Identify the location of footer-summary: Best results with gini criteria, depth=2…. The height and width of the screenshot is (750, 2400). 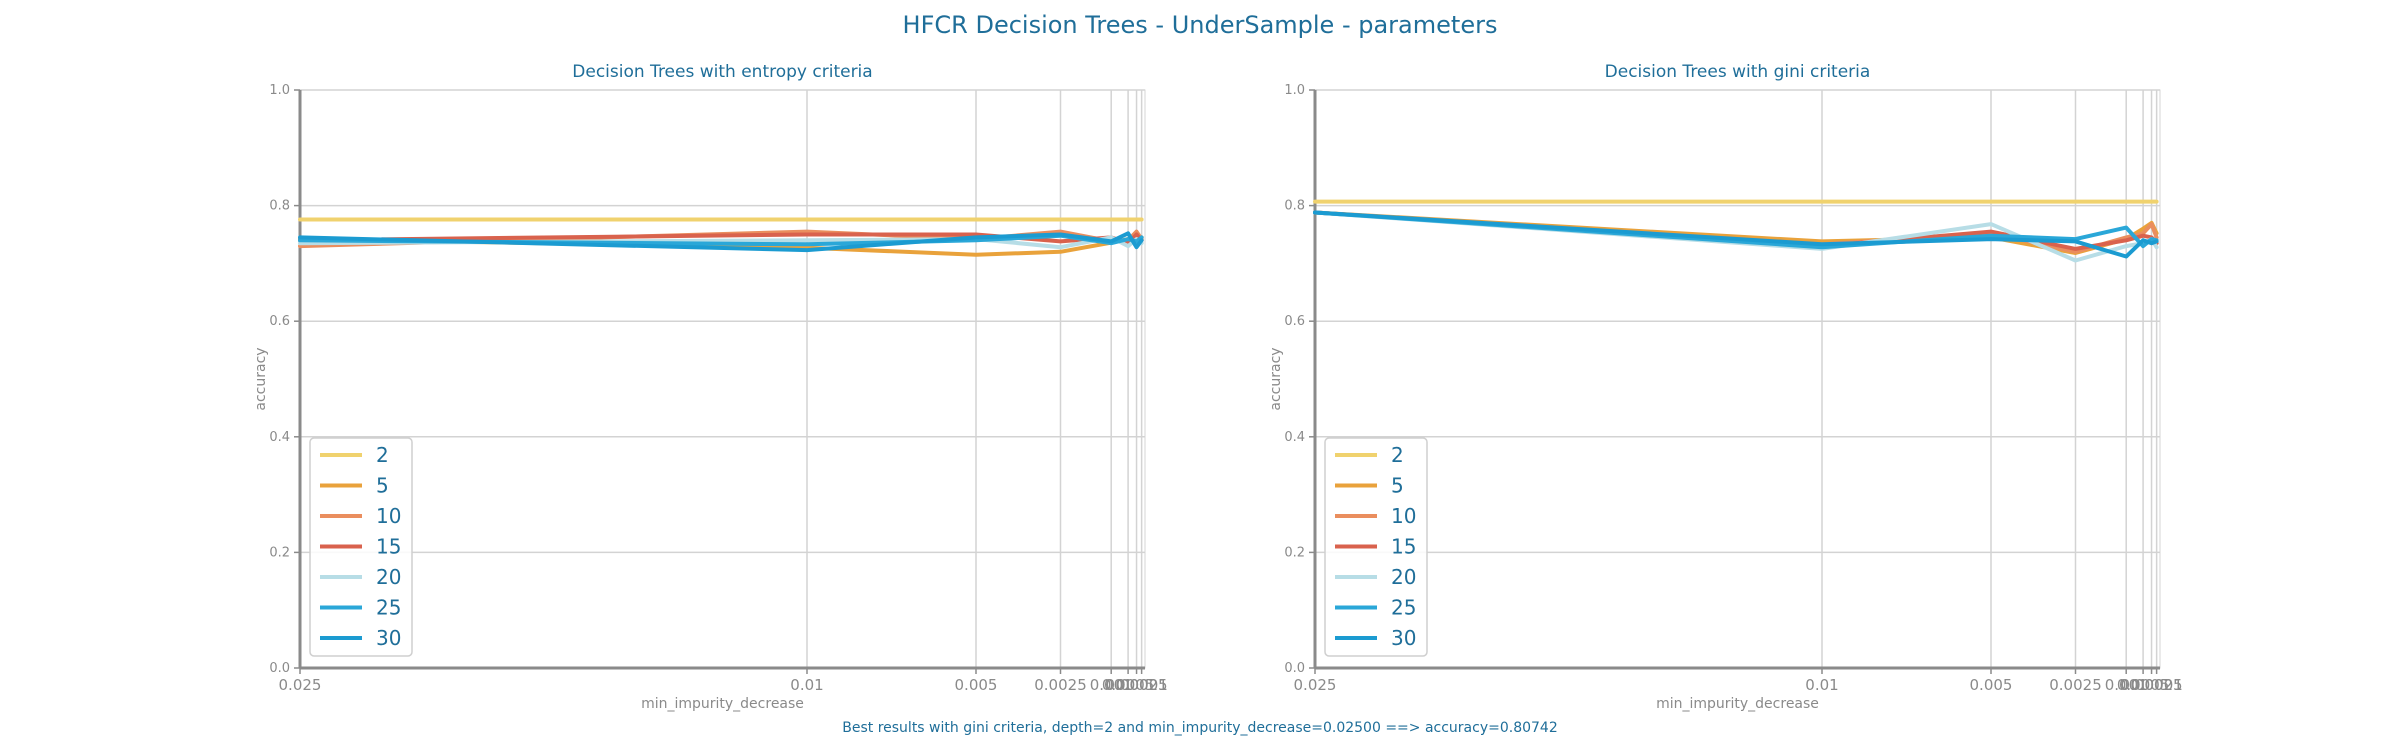
(1200, 728).